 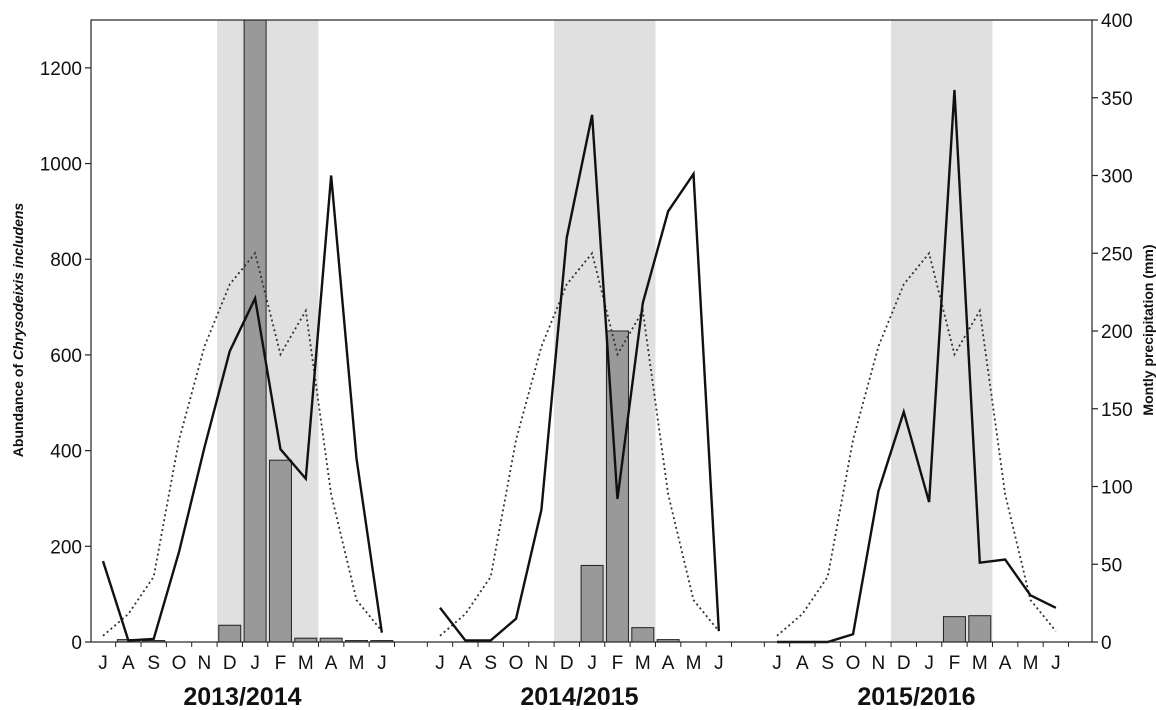 What do you see at coordinates (103, 663) in the screenshot?
I see `month-label-s1-0: J` at bounding box center [103, 663].